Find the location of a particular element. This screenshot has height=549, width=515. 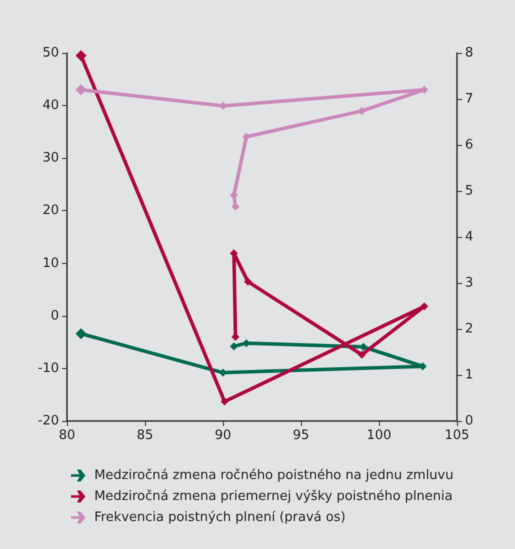

y2-tick-label: 0 is located at coordinates (469, 421).